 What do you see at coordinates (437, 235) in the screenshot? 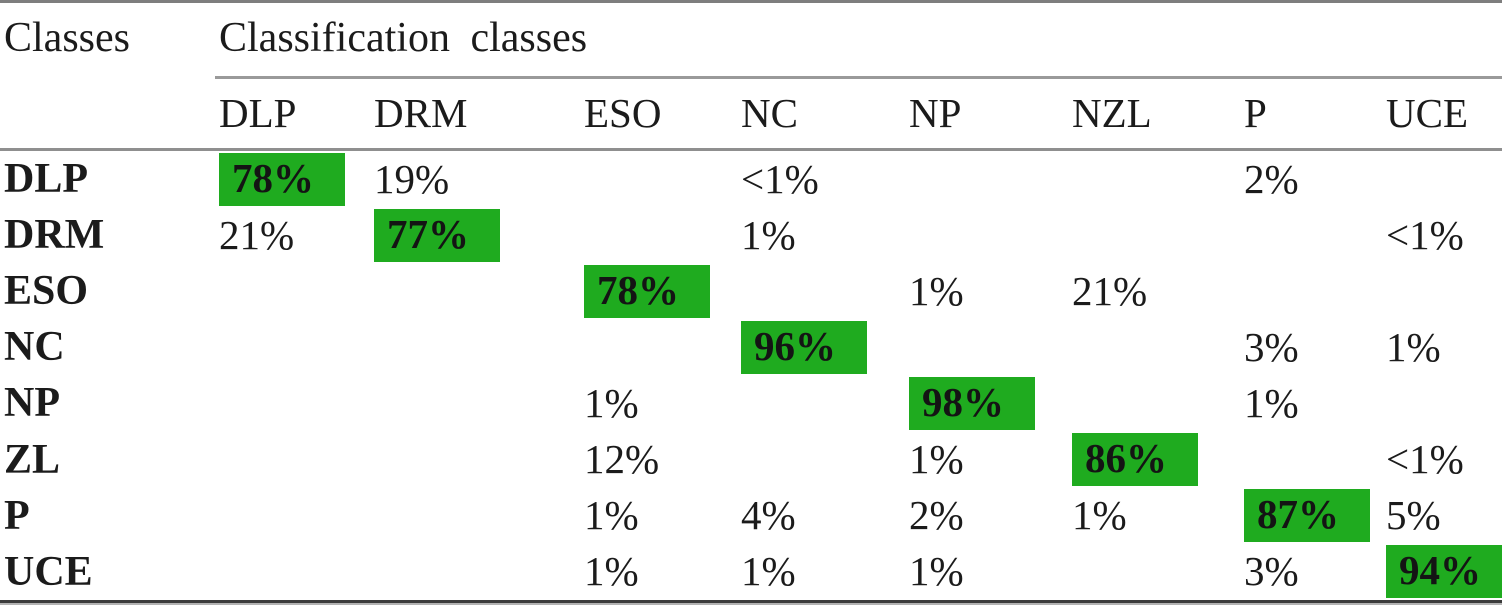
I see `highlighted-diagonal-value: 77%` at bounding box center [437, 235].